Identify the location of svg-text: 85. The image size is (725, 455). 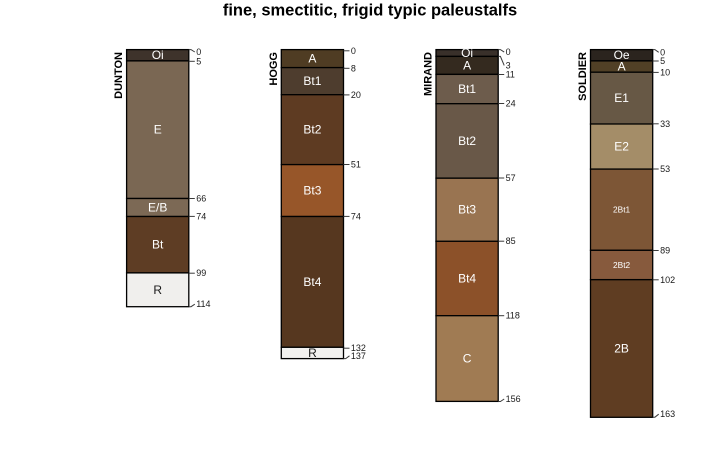
(511, 241).